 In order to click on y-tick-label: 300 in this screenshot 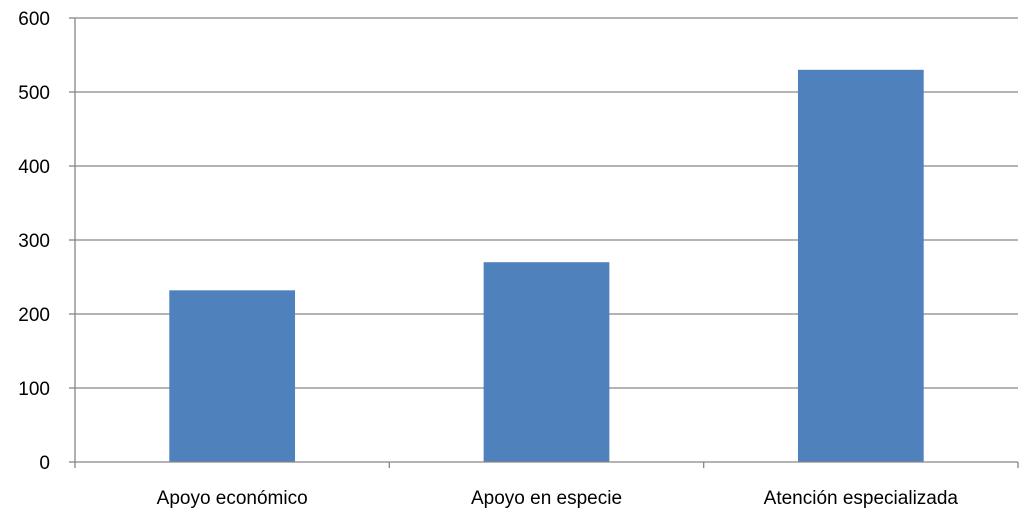, I will do `click(34, 241)`.